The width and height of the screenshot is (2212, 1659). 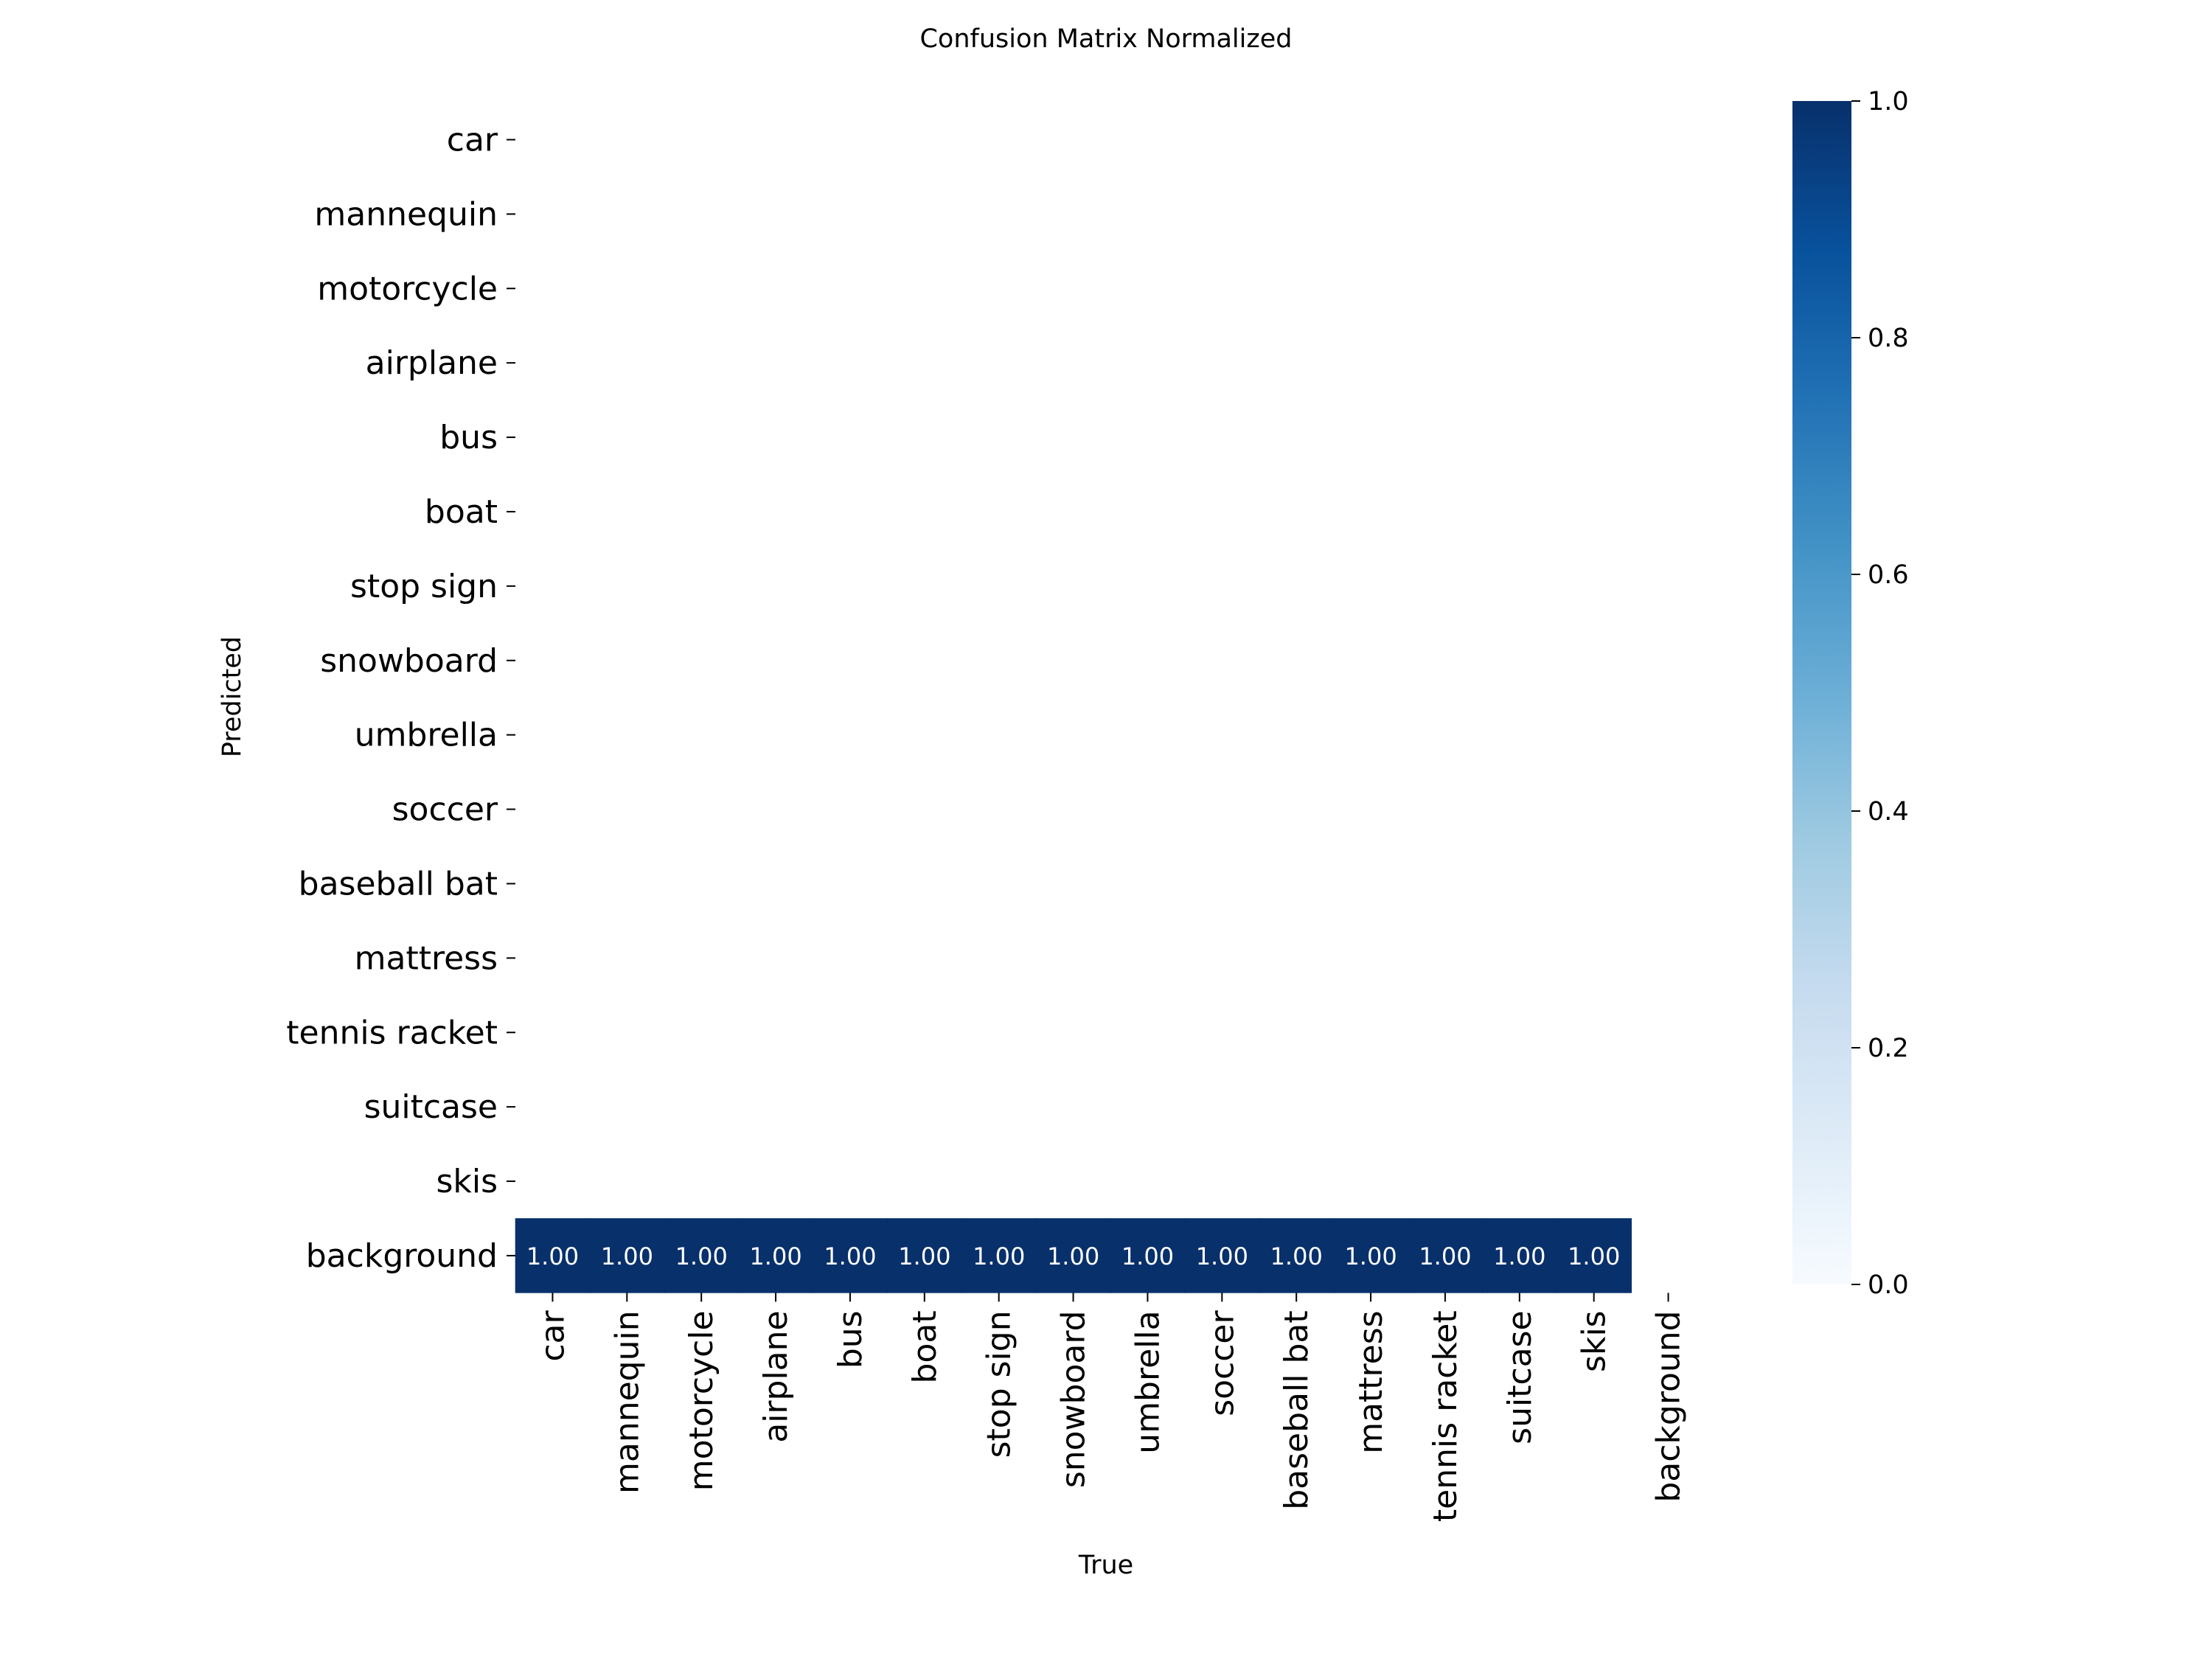 I want to click on y-tick-label: baseball bat, so click(x=398, y=883).